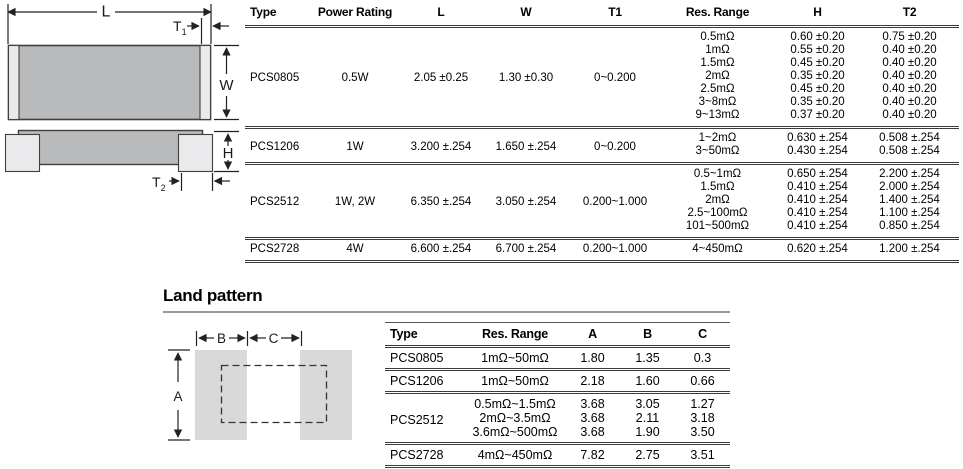 The height and width of the screenshot is (469, 963). What do you see at coordinates (121, 98) in the screenshot?
I see `chip-dimensions-diagram: L T1 W H T2` at bounding box center [121, 98].